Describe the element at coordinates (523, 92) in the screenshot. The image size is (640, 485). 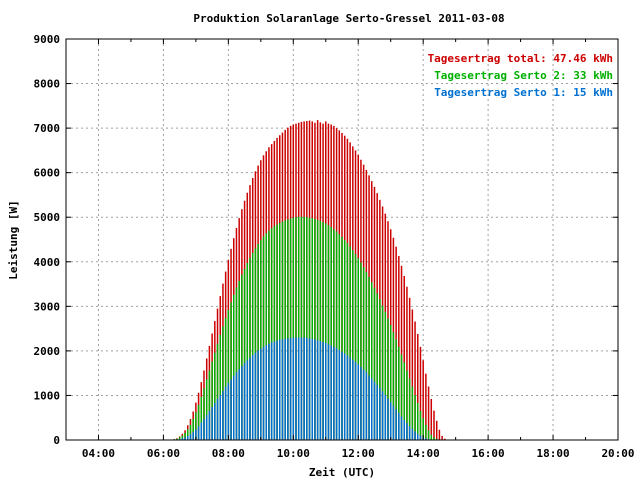
I see `legend-entry: Tagesertrag Serto 1: 15 kWh` at that location.